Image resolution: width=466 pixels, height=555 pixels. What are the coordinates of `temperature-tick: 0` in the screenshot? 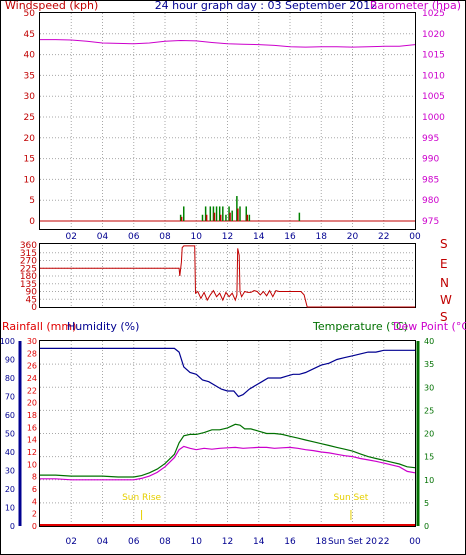 It's located at (426, 526).